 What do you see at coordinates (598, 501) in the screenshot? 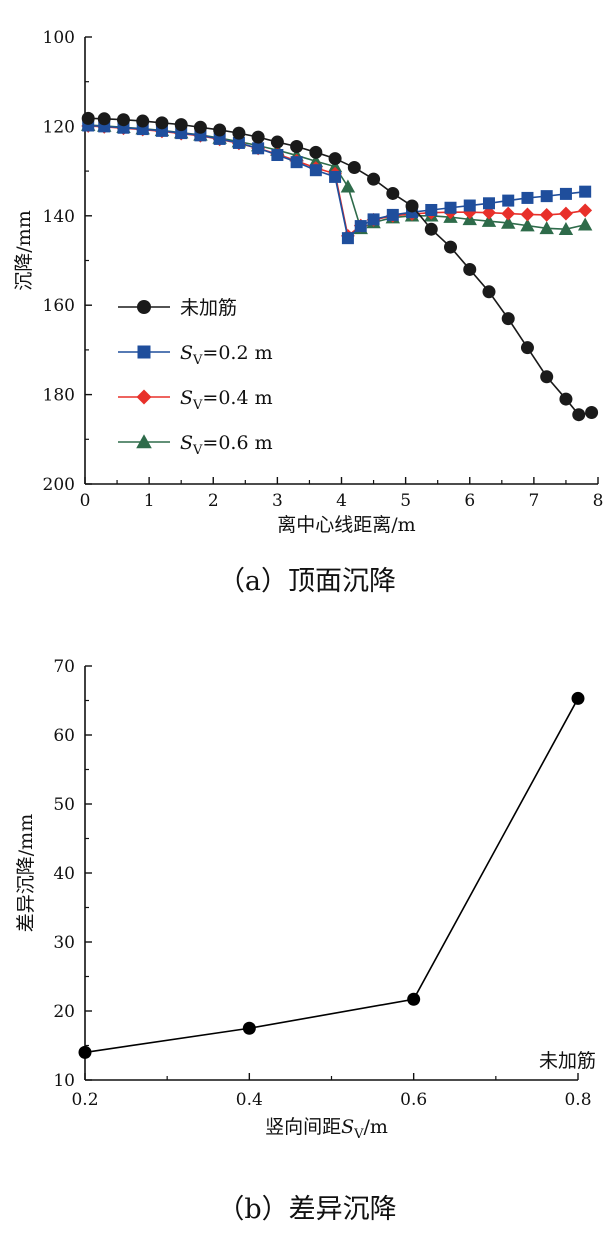
I see `x-tick-label: 8` at bounding box center [598, 501].